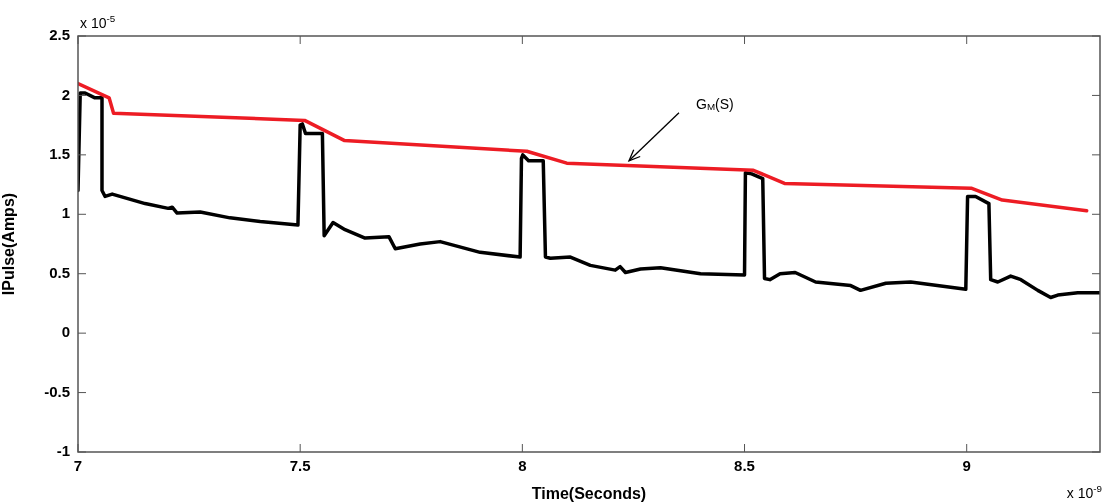 The image size is (1107, 504). What do you see at coordinates (65, 213) in the screenshot?
I see `y-tick-label: 1` at bounding box center [65, 213].